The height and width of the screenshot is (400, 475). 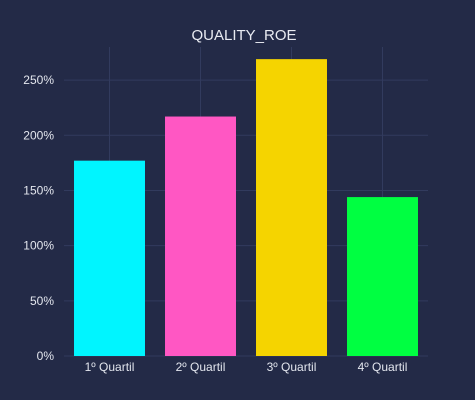 I want to click on x-tick-label: 4º Quartil, so click(x=383, y=367).